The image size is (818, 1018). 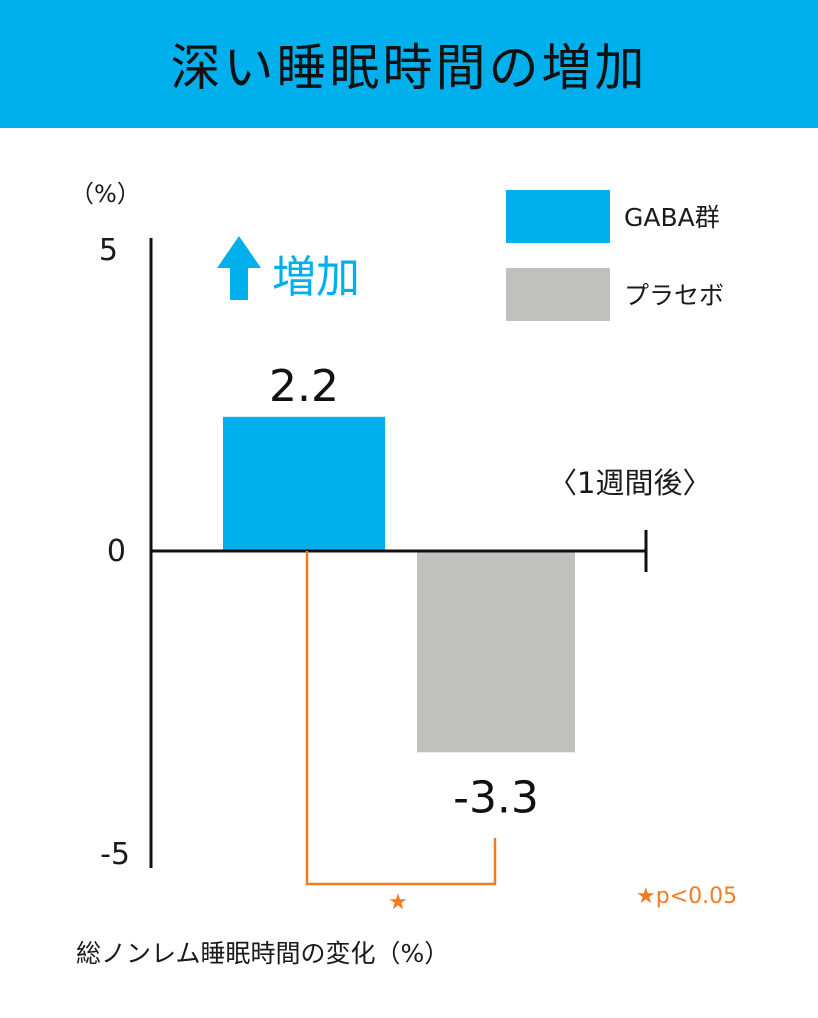 I want to click on y-tick-label-zero: 0, so click(x=116, y=551).